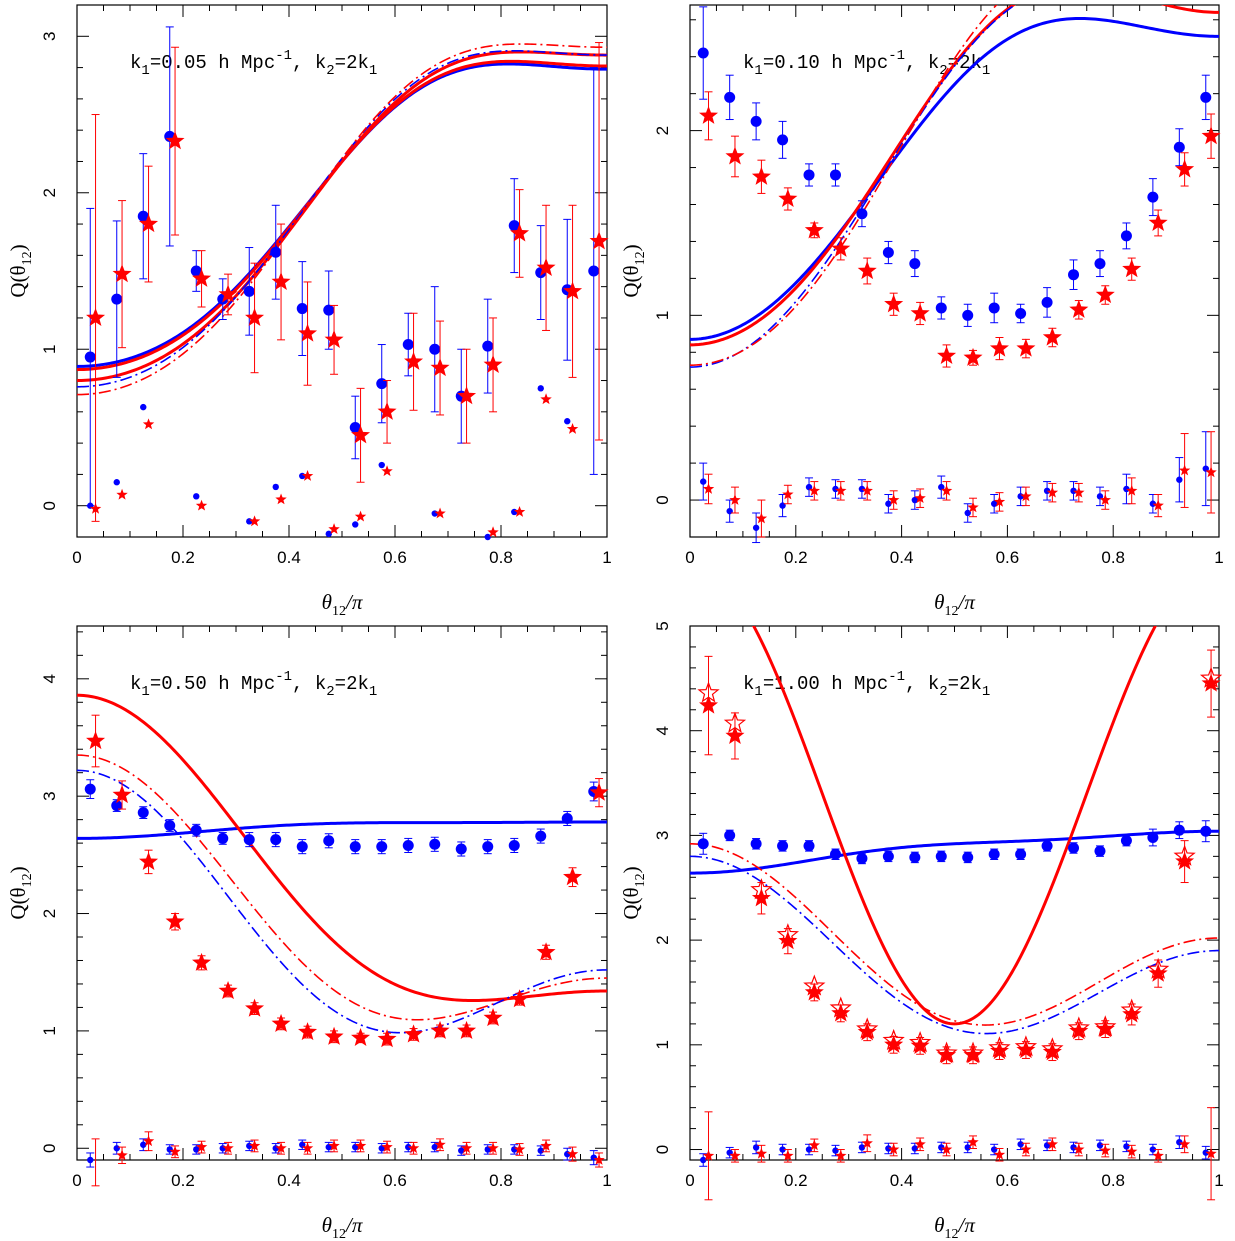  What do you see at coordinates (49, 678) in the screenshot?
I see `y-tick-label: 4` at bounding box center [49, 678].